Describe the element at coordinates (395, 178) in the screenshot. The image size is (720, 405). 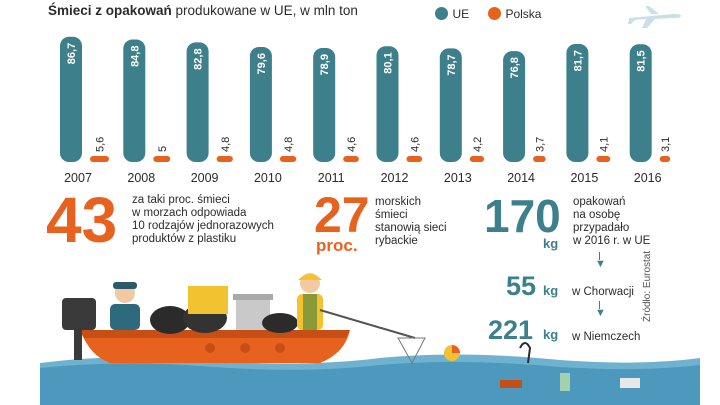
I see `year-label-2012: 2012` at that location.